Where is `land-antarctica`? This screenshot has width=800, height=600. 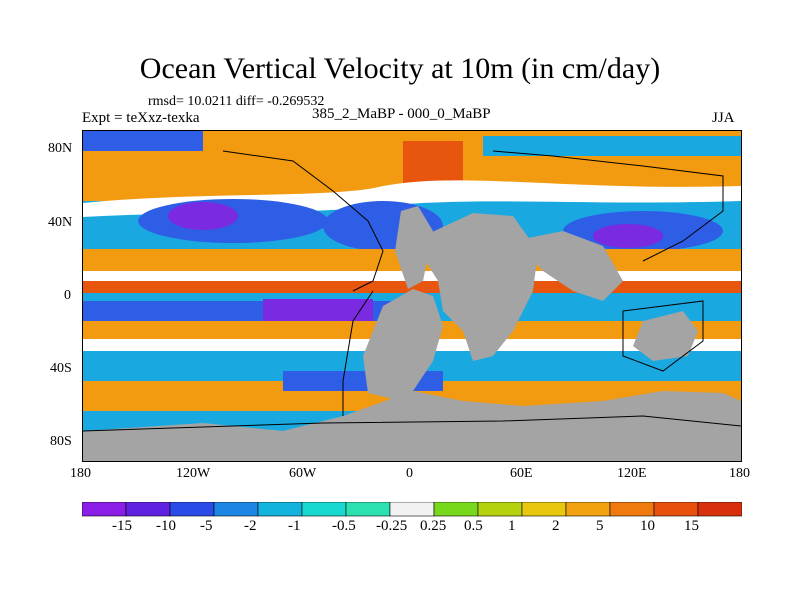 land-antarctica is located at coordinates (412, 426).